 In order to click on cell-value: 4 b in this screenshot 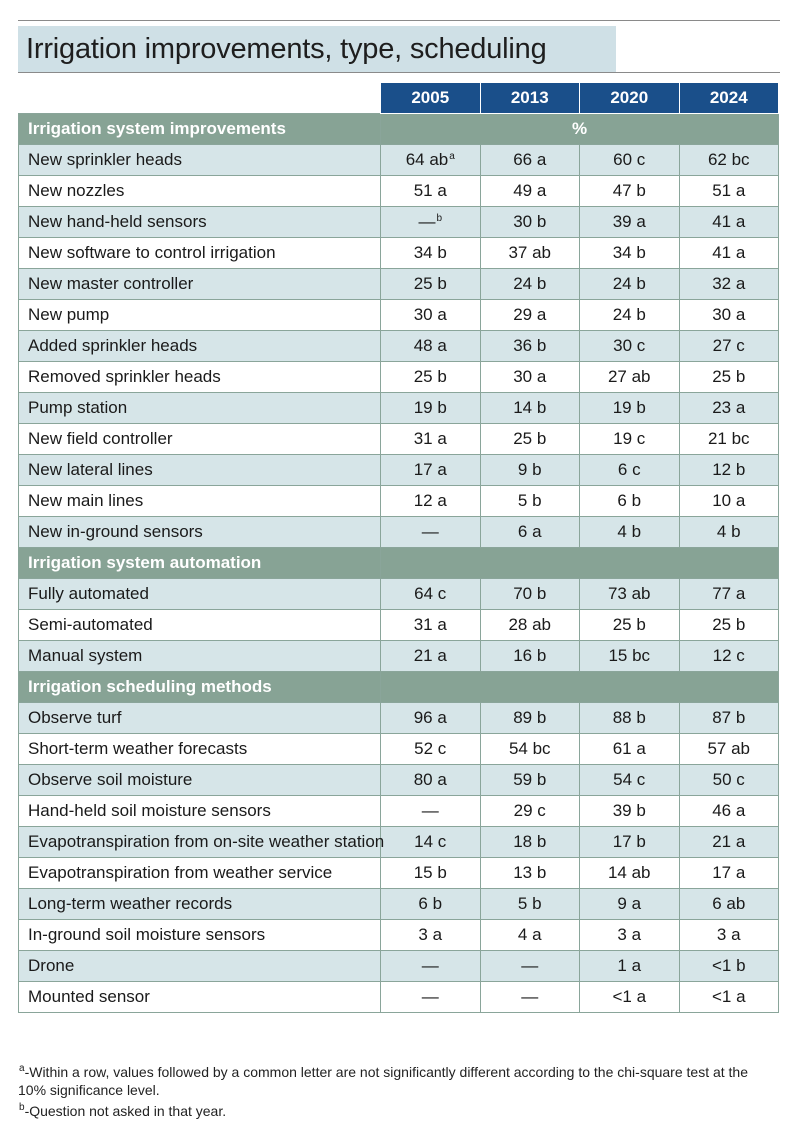, I will do `click(728, 531)`.